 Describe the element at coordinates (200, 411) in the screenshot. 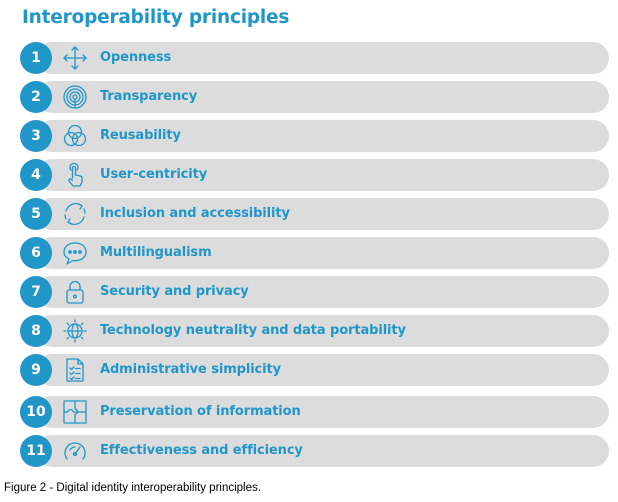

I see `principle-label: Preservation of information` at that location.